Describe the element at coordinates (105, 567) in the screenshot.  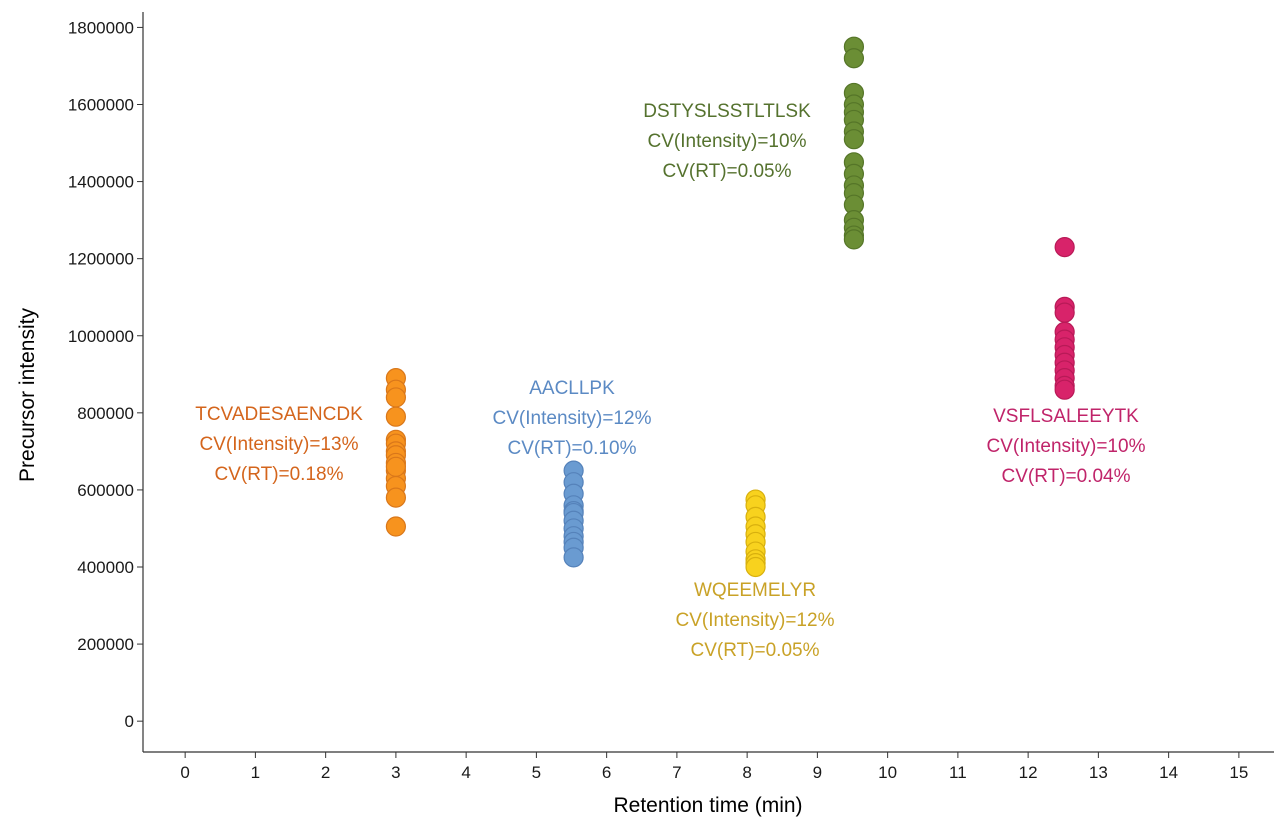
I see `y-tick-label: 400000` at that location.